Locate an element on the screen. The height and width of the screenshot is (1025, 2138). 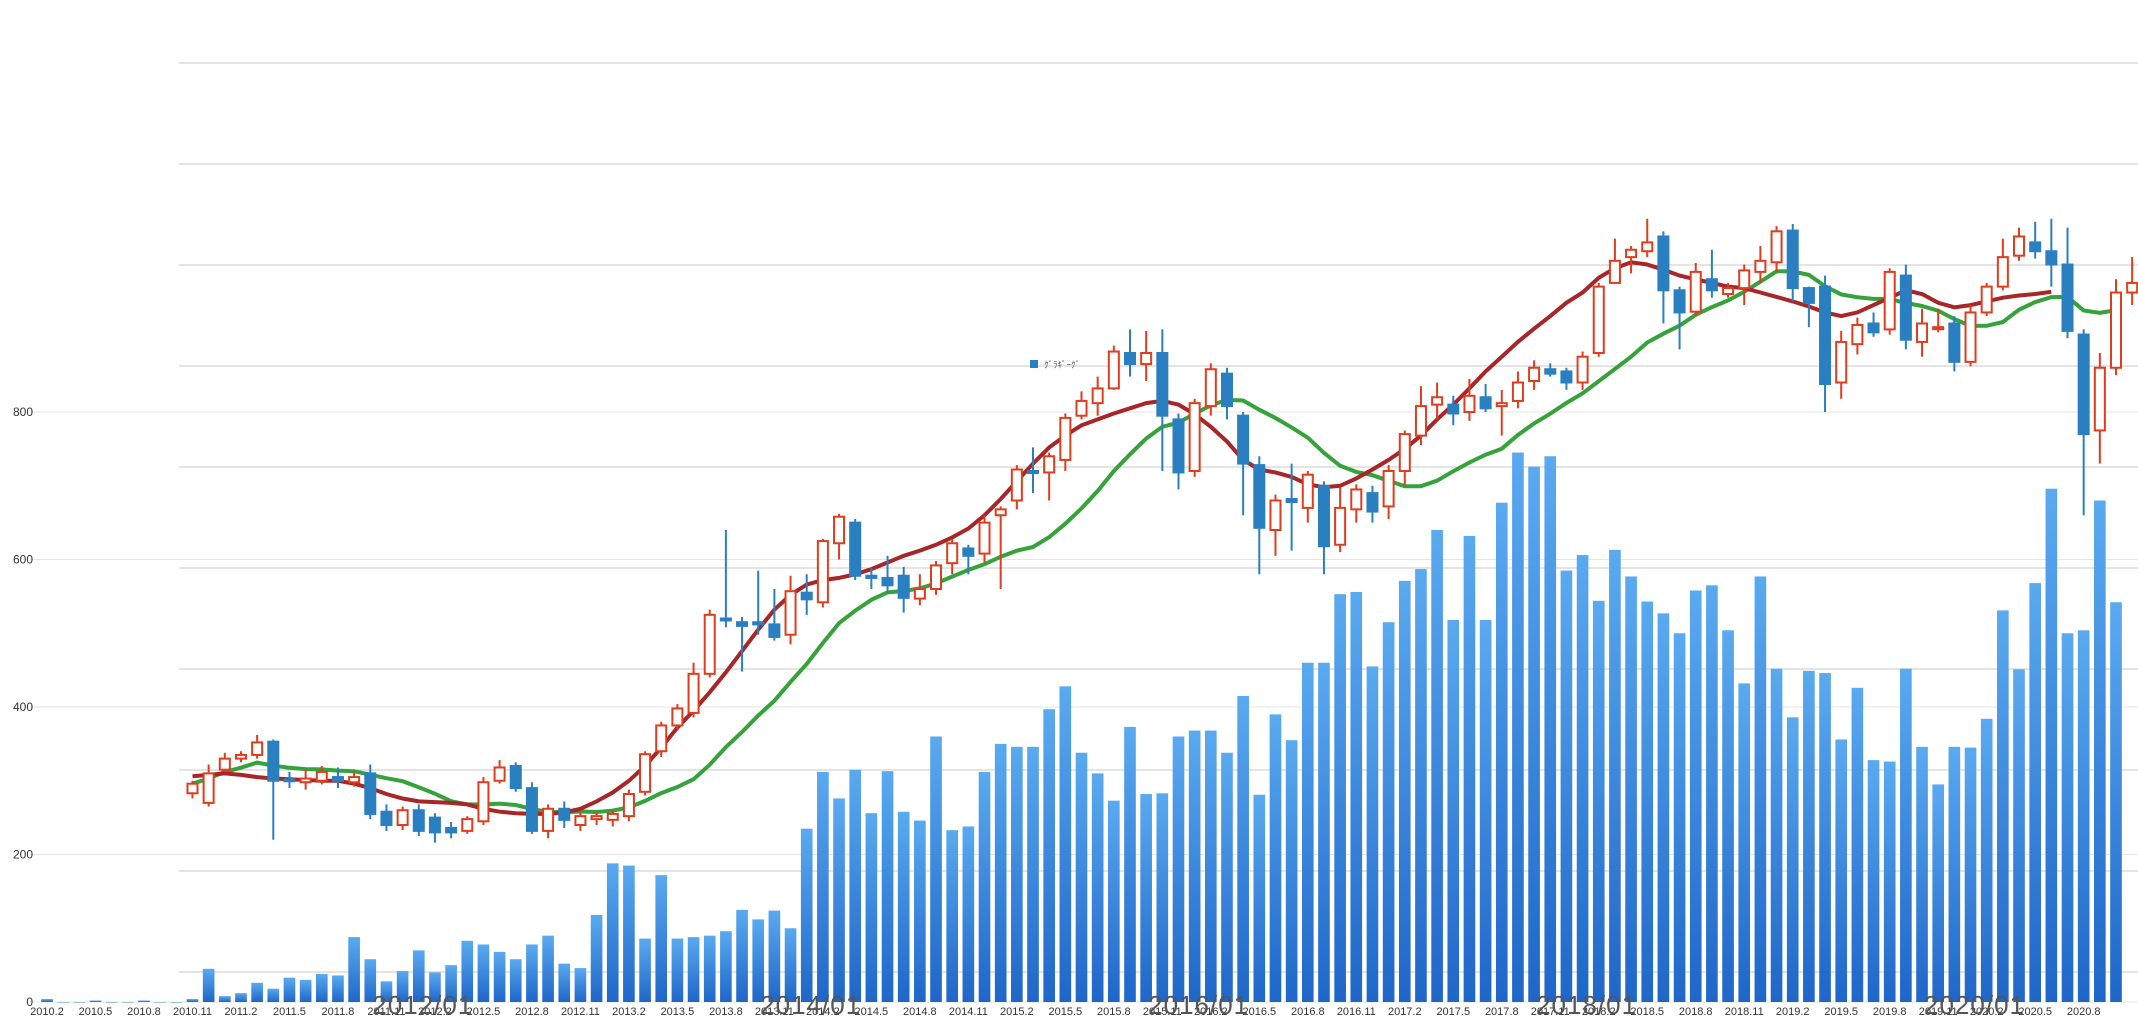
year-label: 2020/01 is located at coordinates (1974, 1005).